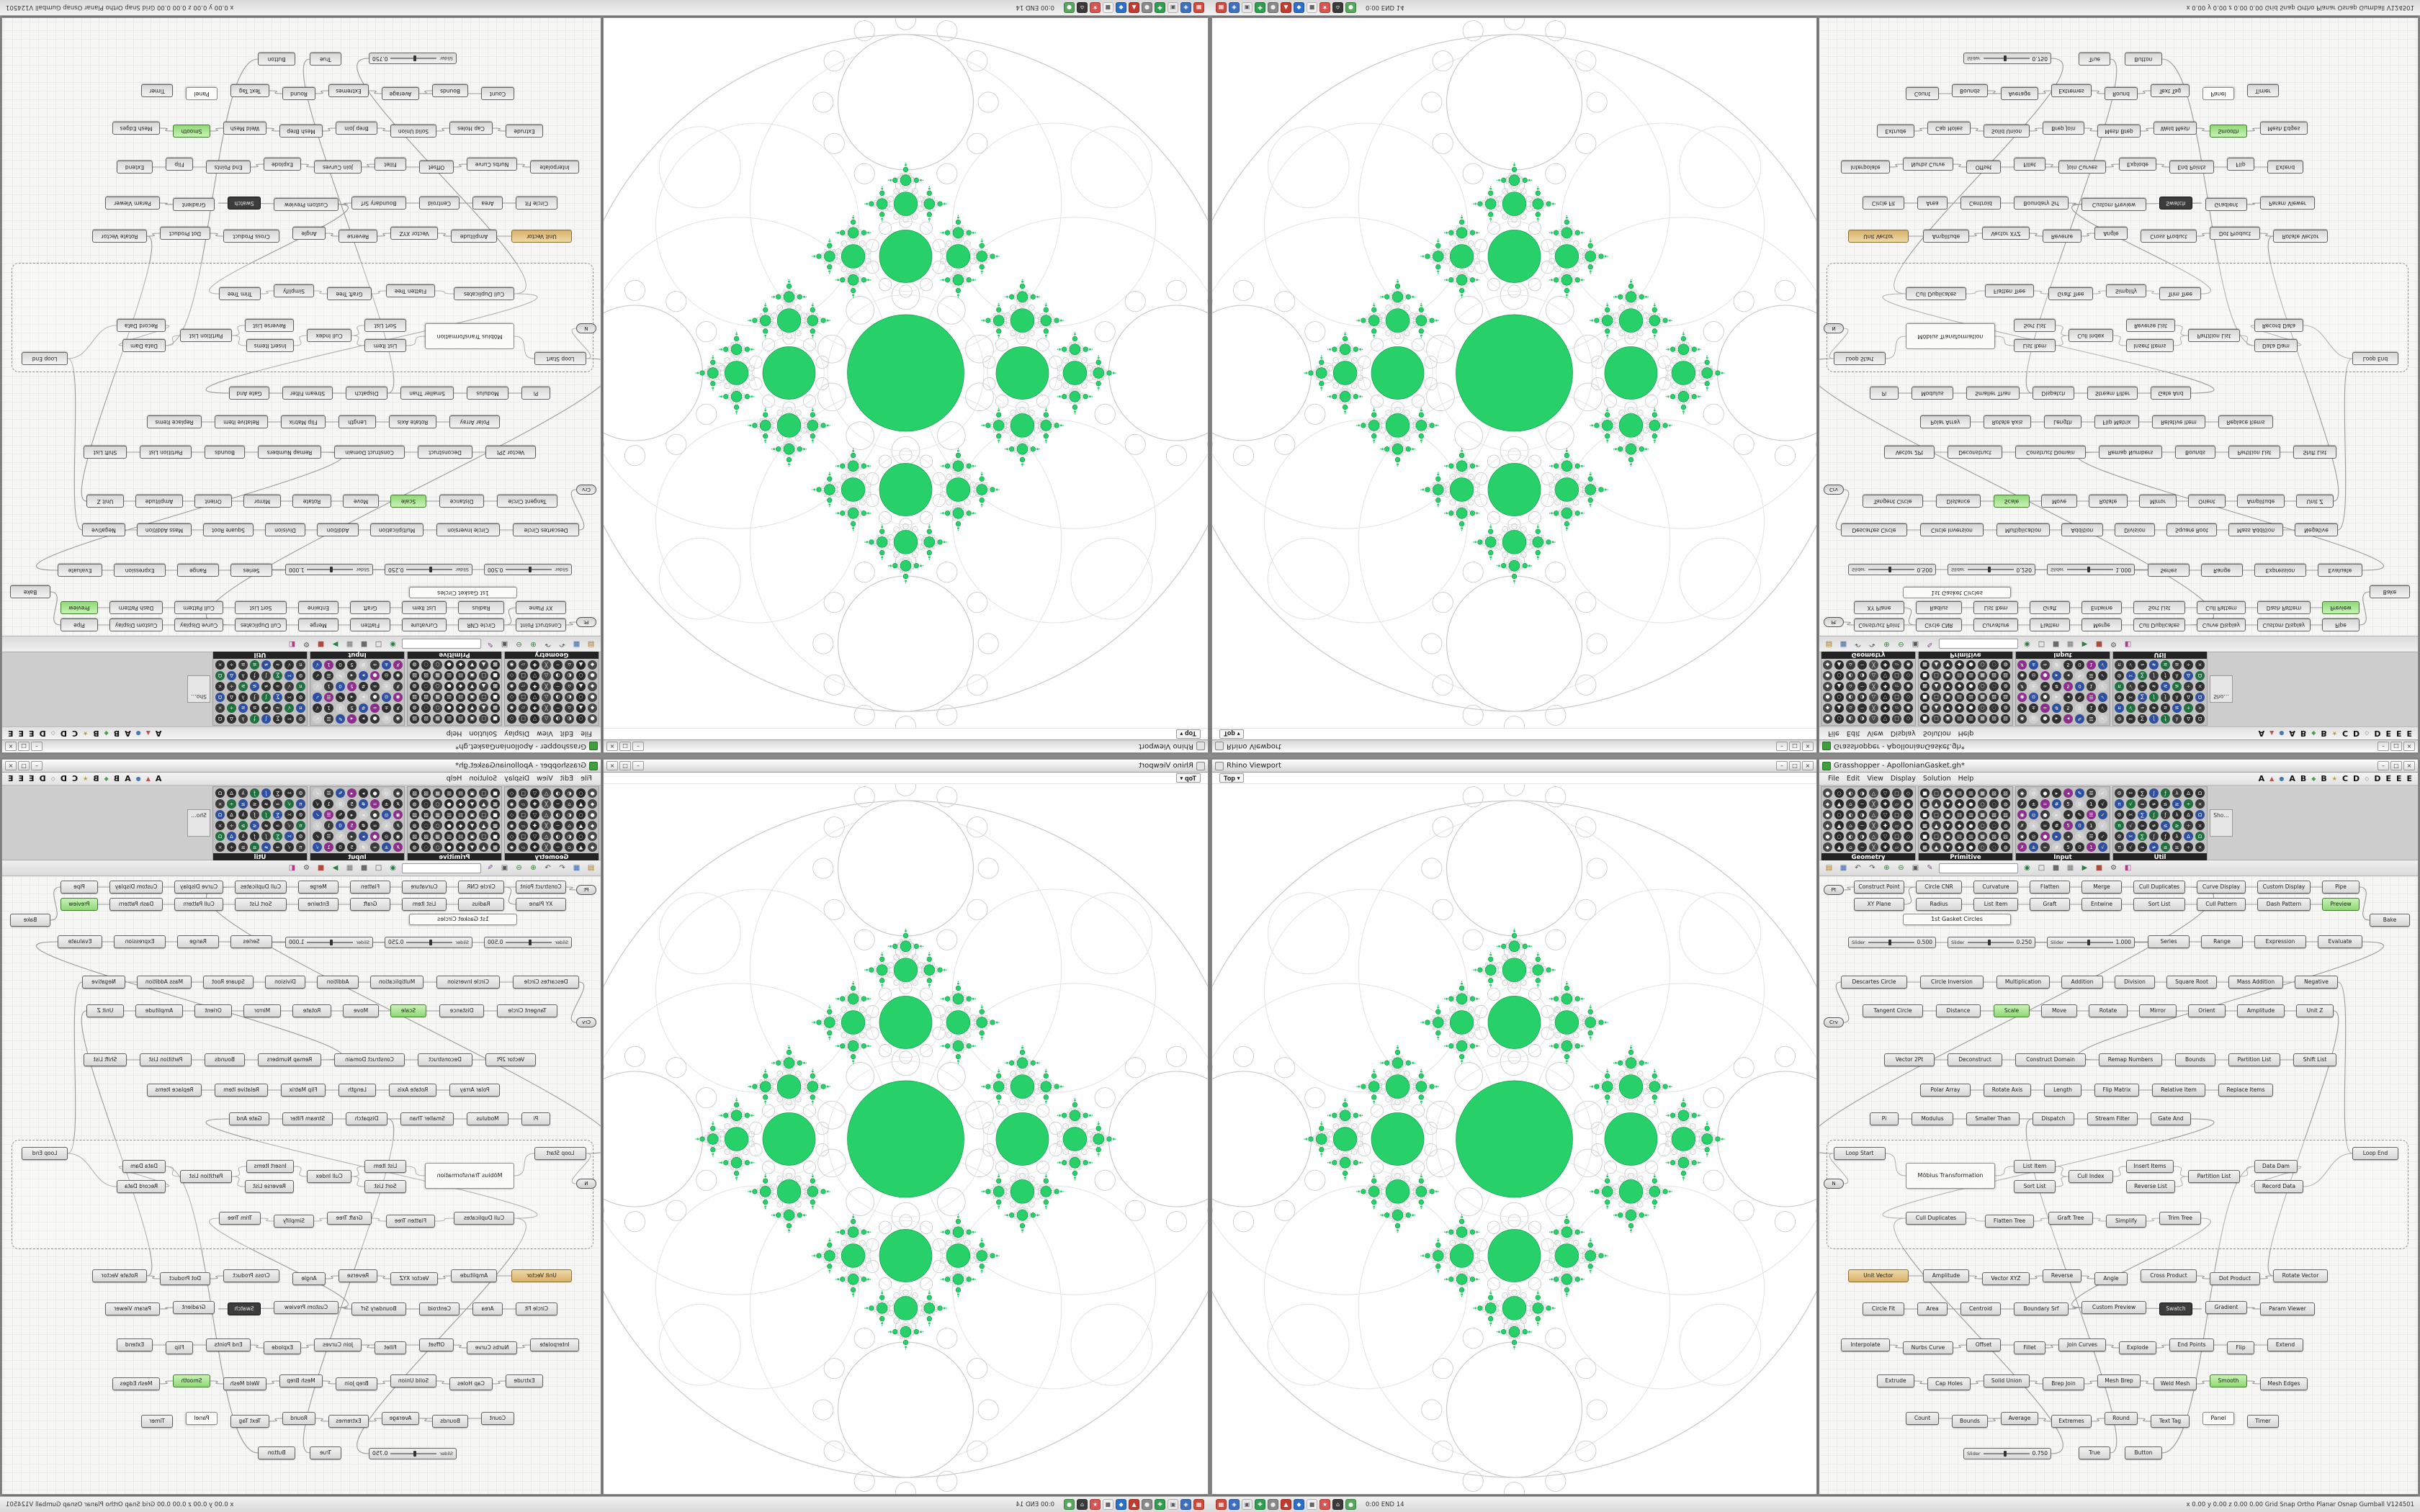 Image resolution: width=2420 pixels, height=1512 pixels. Describe the element at coordinates (1978, 644) in the screenshot. I see `palette-search-input` at that location.